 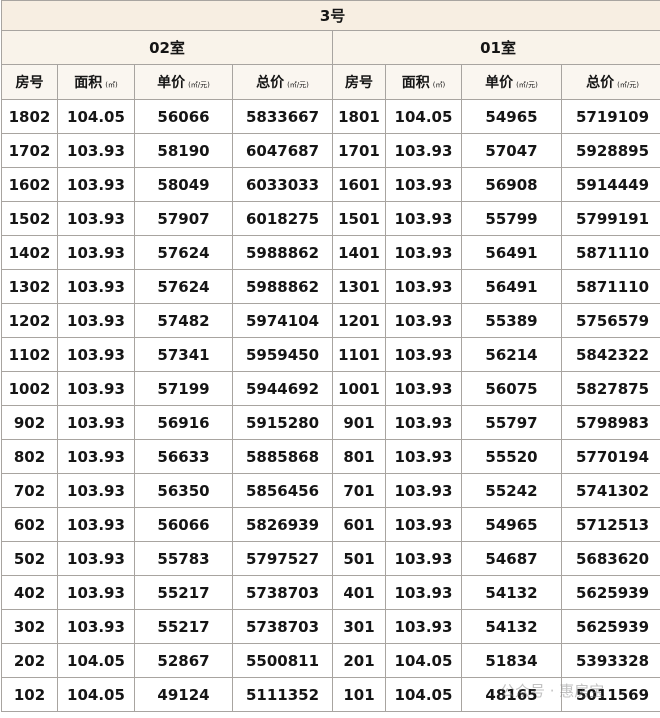 I want to click on table-cell: 1401, so click(x=359, y=252).